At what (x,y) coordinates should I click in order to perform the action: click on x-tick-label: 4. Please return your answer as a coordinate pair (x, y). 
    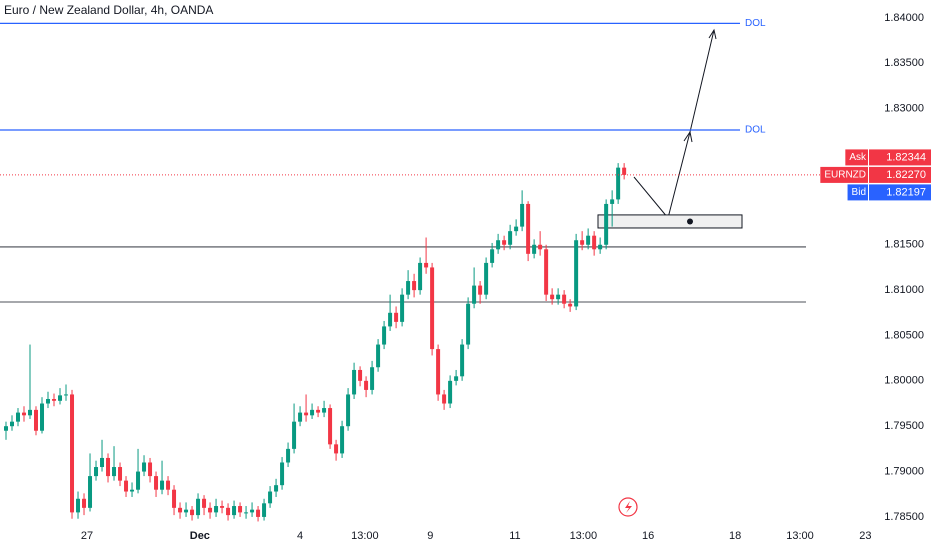
    Looking at the image, I should click on (300, 536).